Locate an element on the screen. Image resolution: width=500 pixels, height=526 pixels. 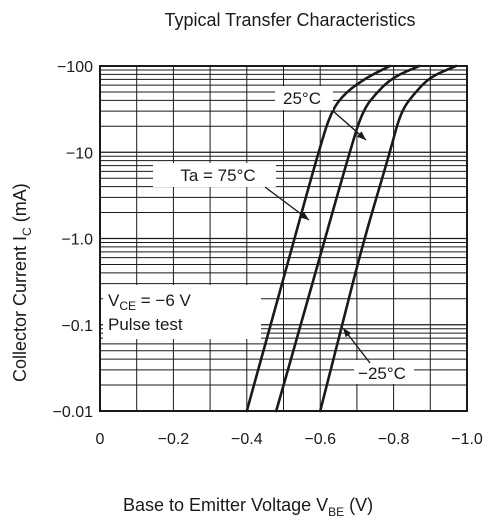
y-axis-title: Collector Current IC (mA) is located at coordinates (22, 282).